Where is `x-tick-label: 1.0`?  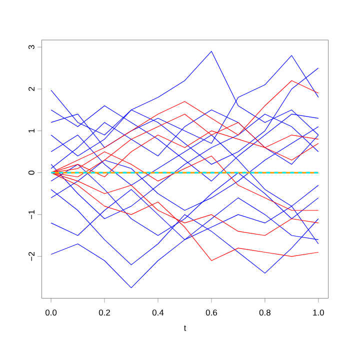 x-tick-label: 1.0 is located at coordinates (318, 313).